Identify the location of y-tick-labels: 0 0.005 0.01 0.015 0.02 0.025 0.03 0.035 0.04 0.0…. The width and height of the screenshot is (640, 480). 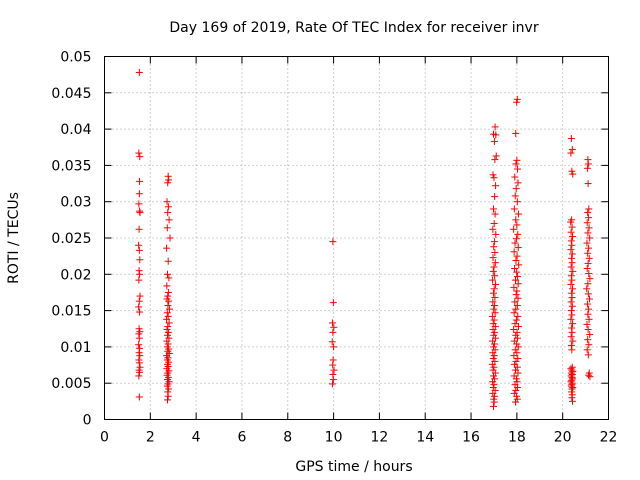
(71, 239).